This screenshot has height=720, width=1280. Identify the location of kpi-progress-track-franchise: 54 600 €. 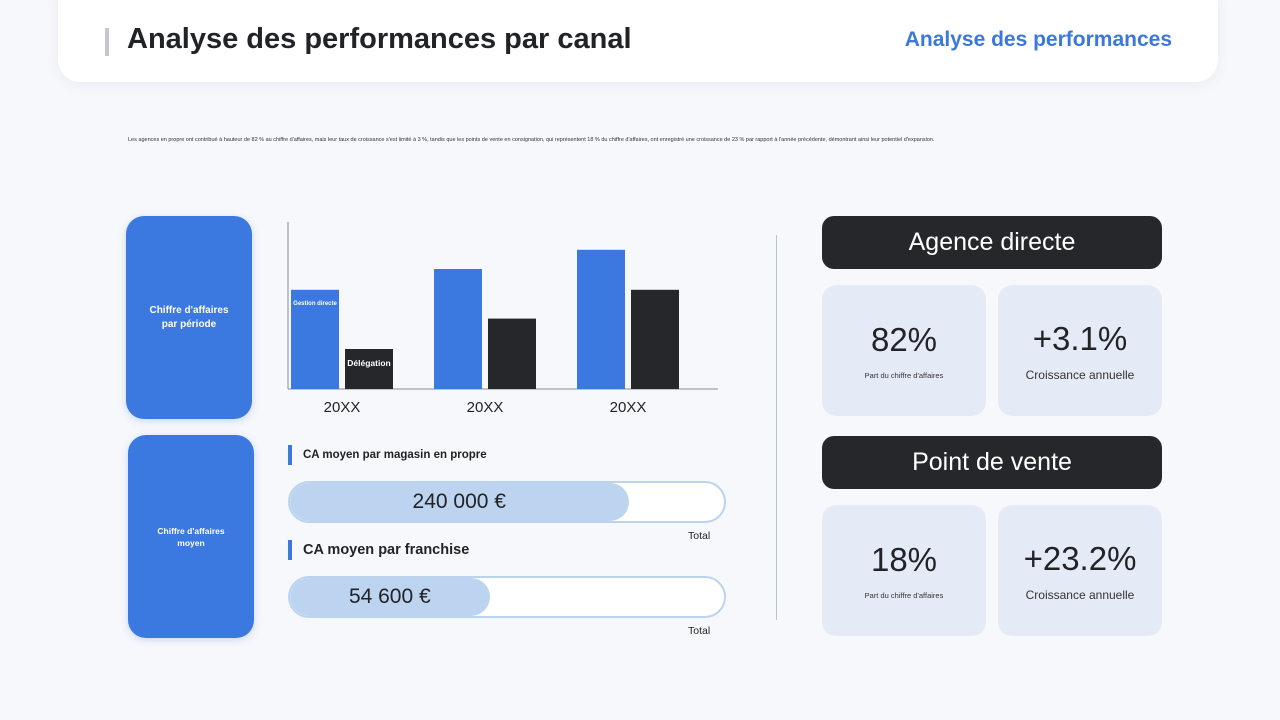
(507, 597).